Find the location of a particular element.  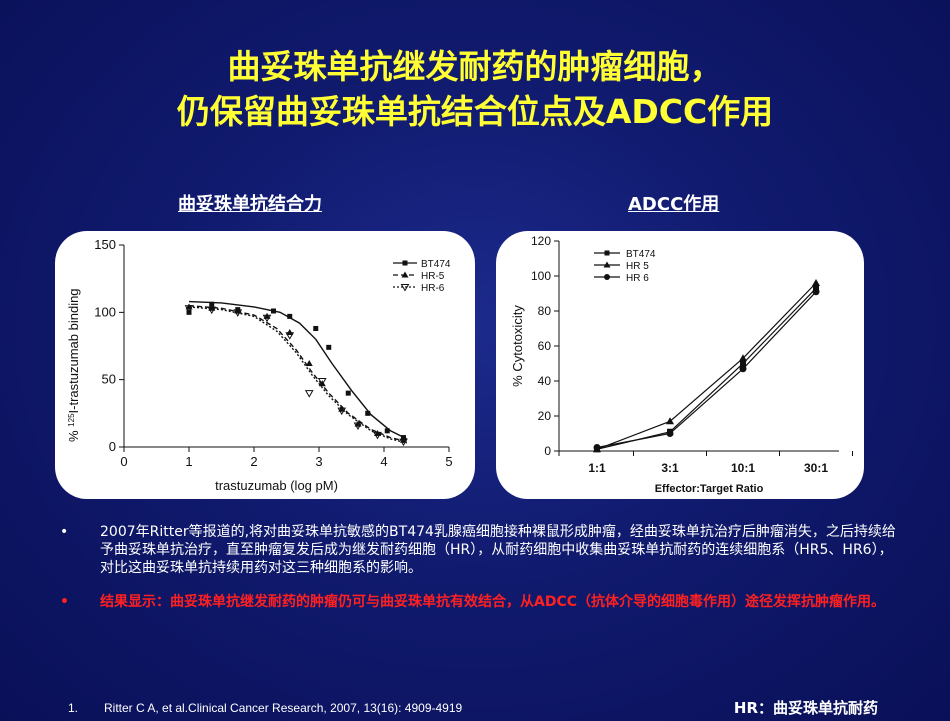

x-tick-label: 0 is located at coordinates (123, 461).